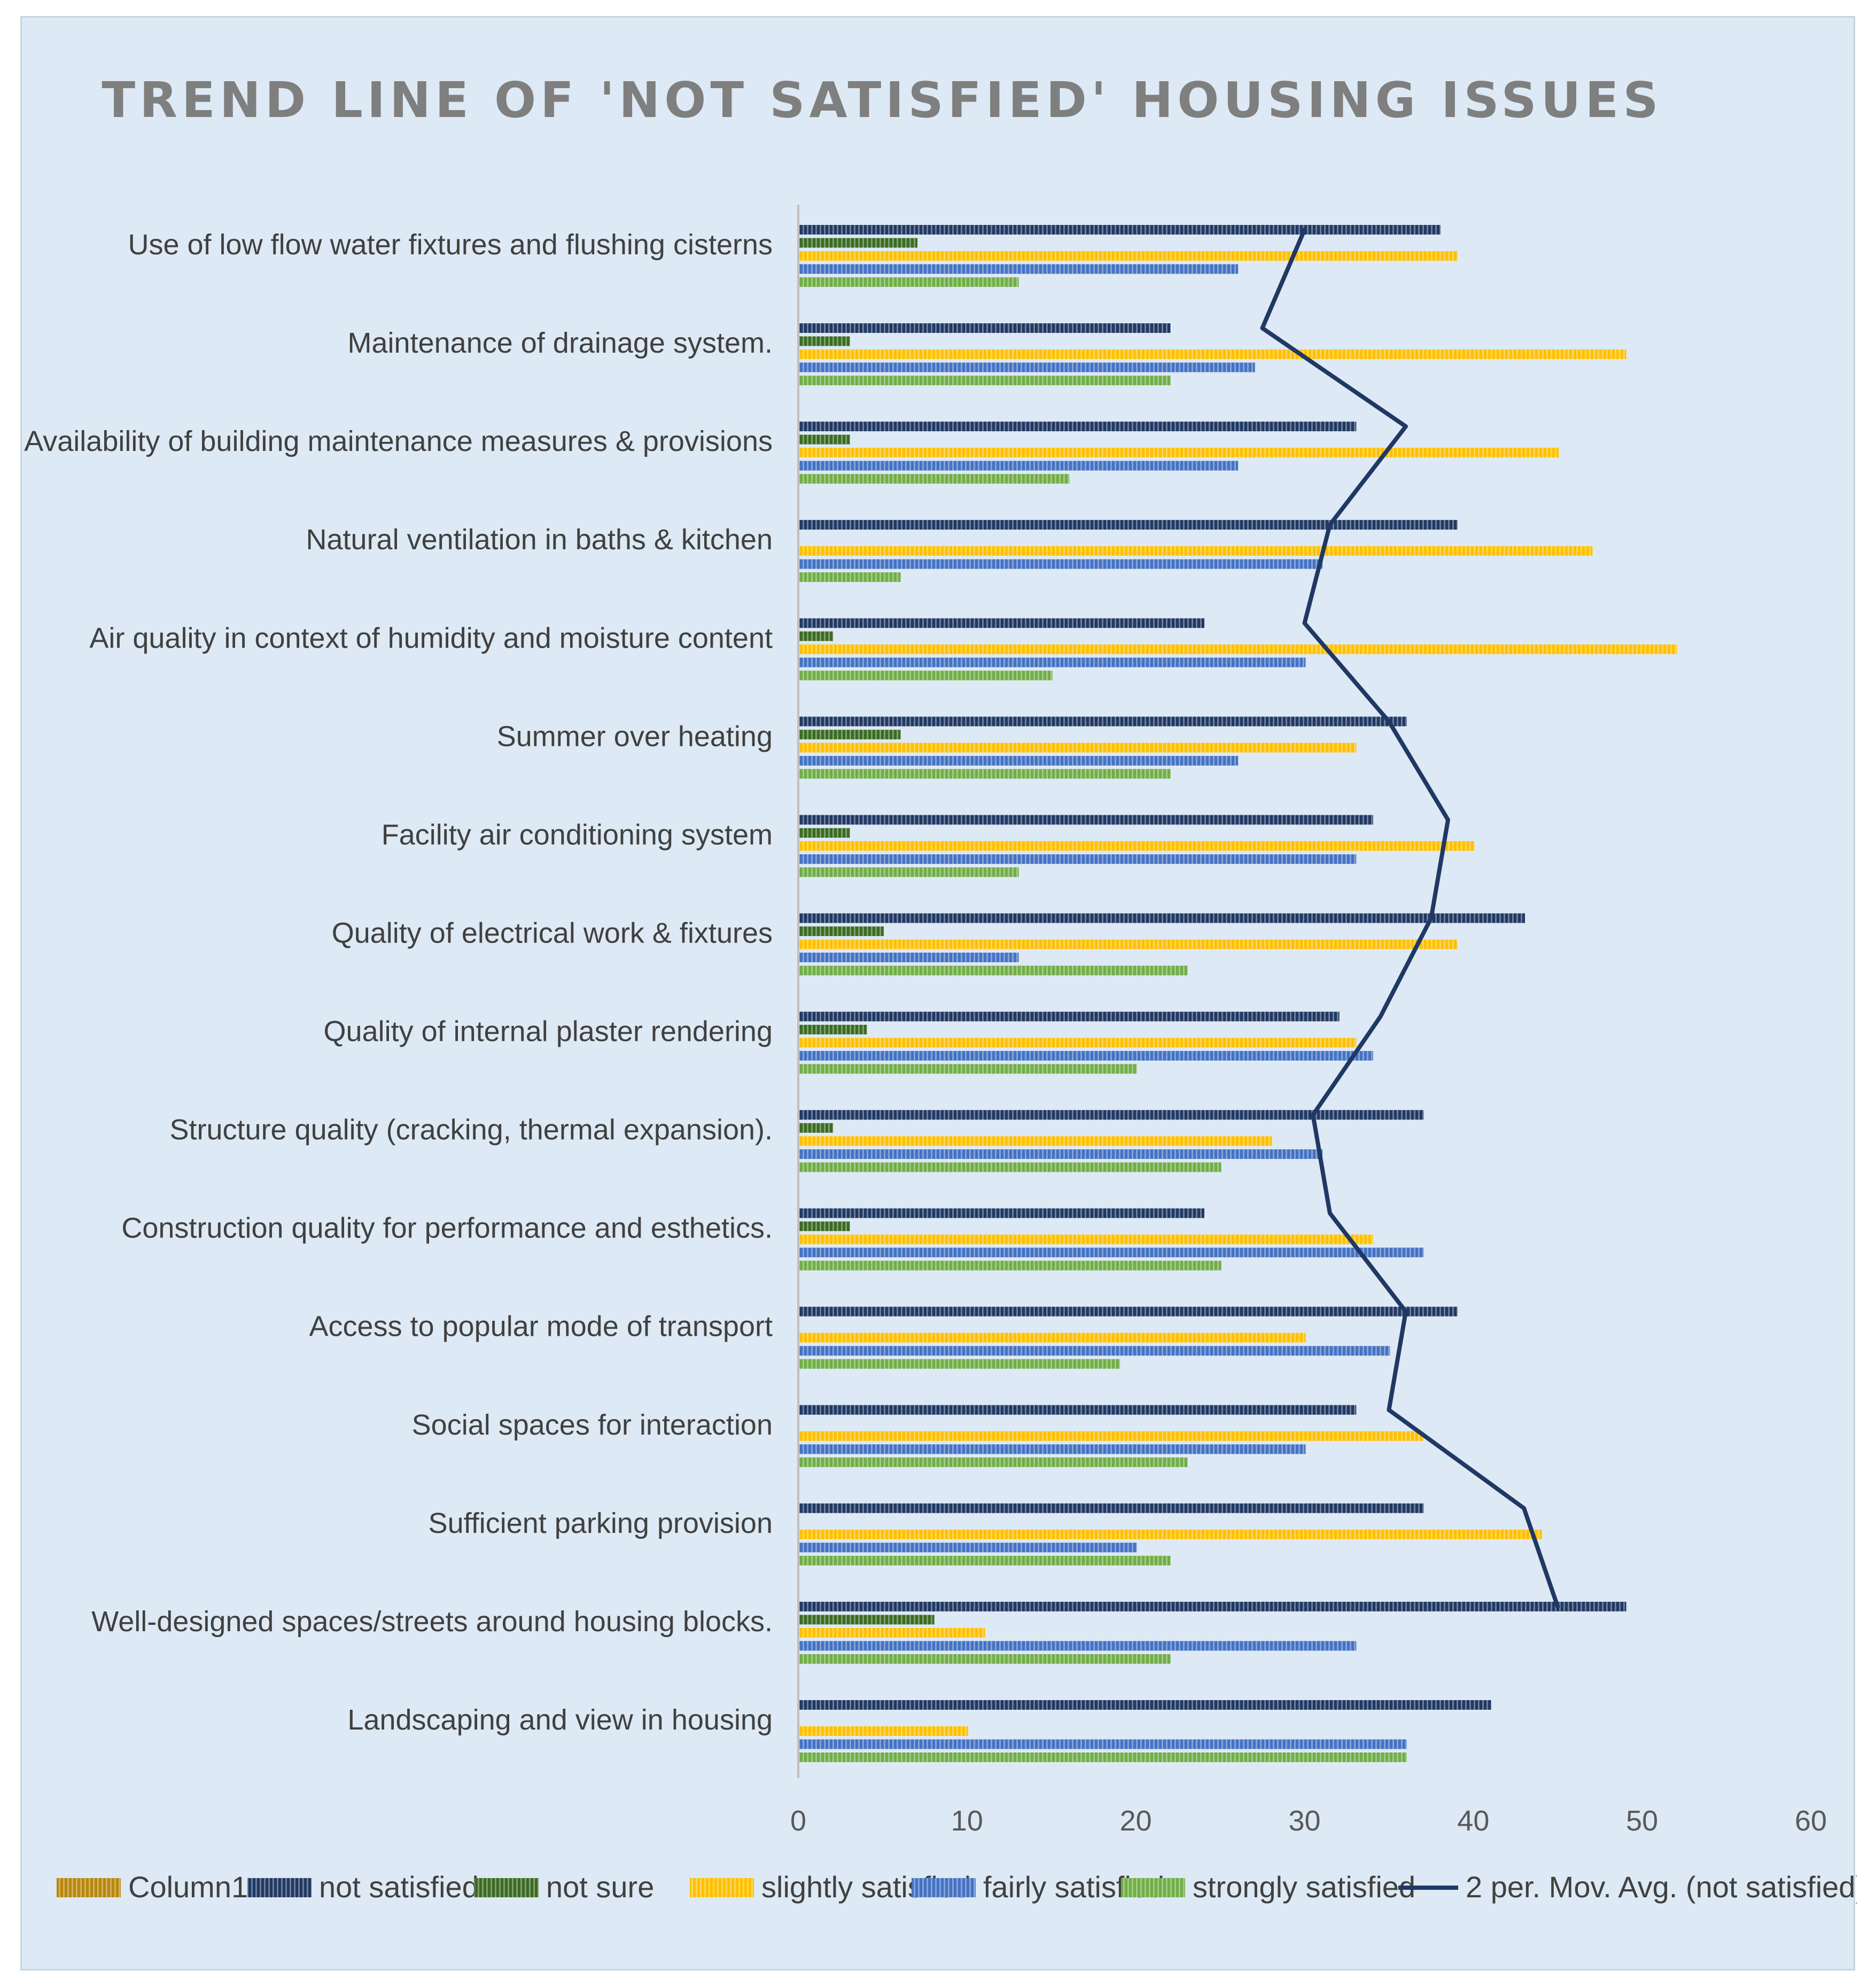 The height and width of the screenshot is (1986, 1876). What do you see at coordinates (577, 835) in the screenshot?
I see `category-label: Facility air conditioning system` at bounding box center [577, 835].